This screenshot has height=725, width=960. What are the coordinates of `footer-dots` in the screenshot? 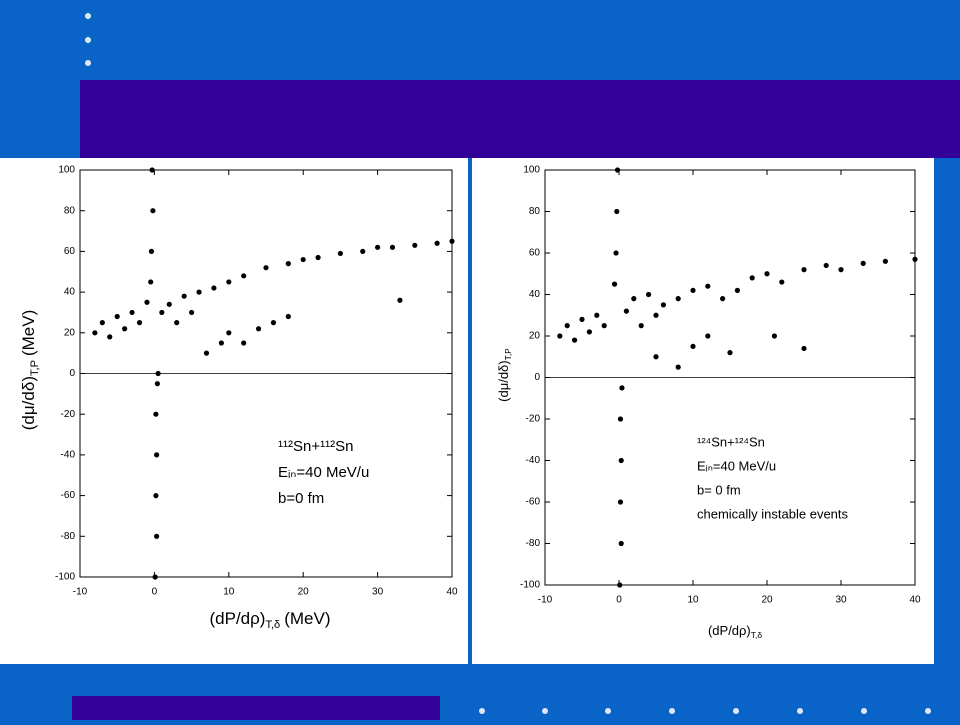 It's located at (705, 711).